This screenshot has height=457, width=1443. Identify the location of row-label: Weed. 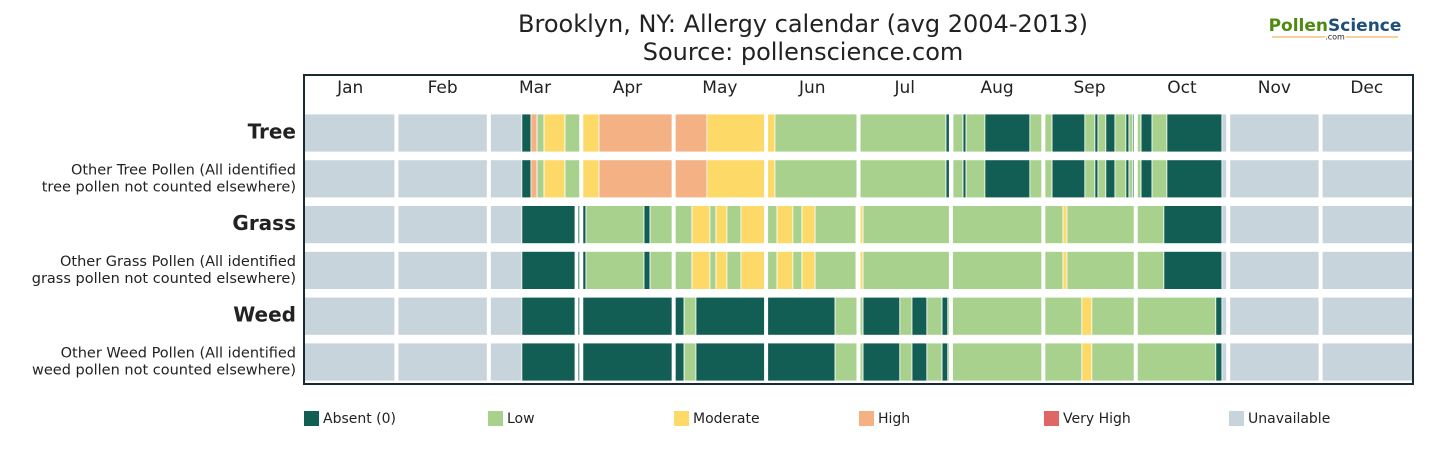
(264, 315).